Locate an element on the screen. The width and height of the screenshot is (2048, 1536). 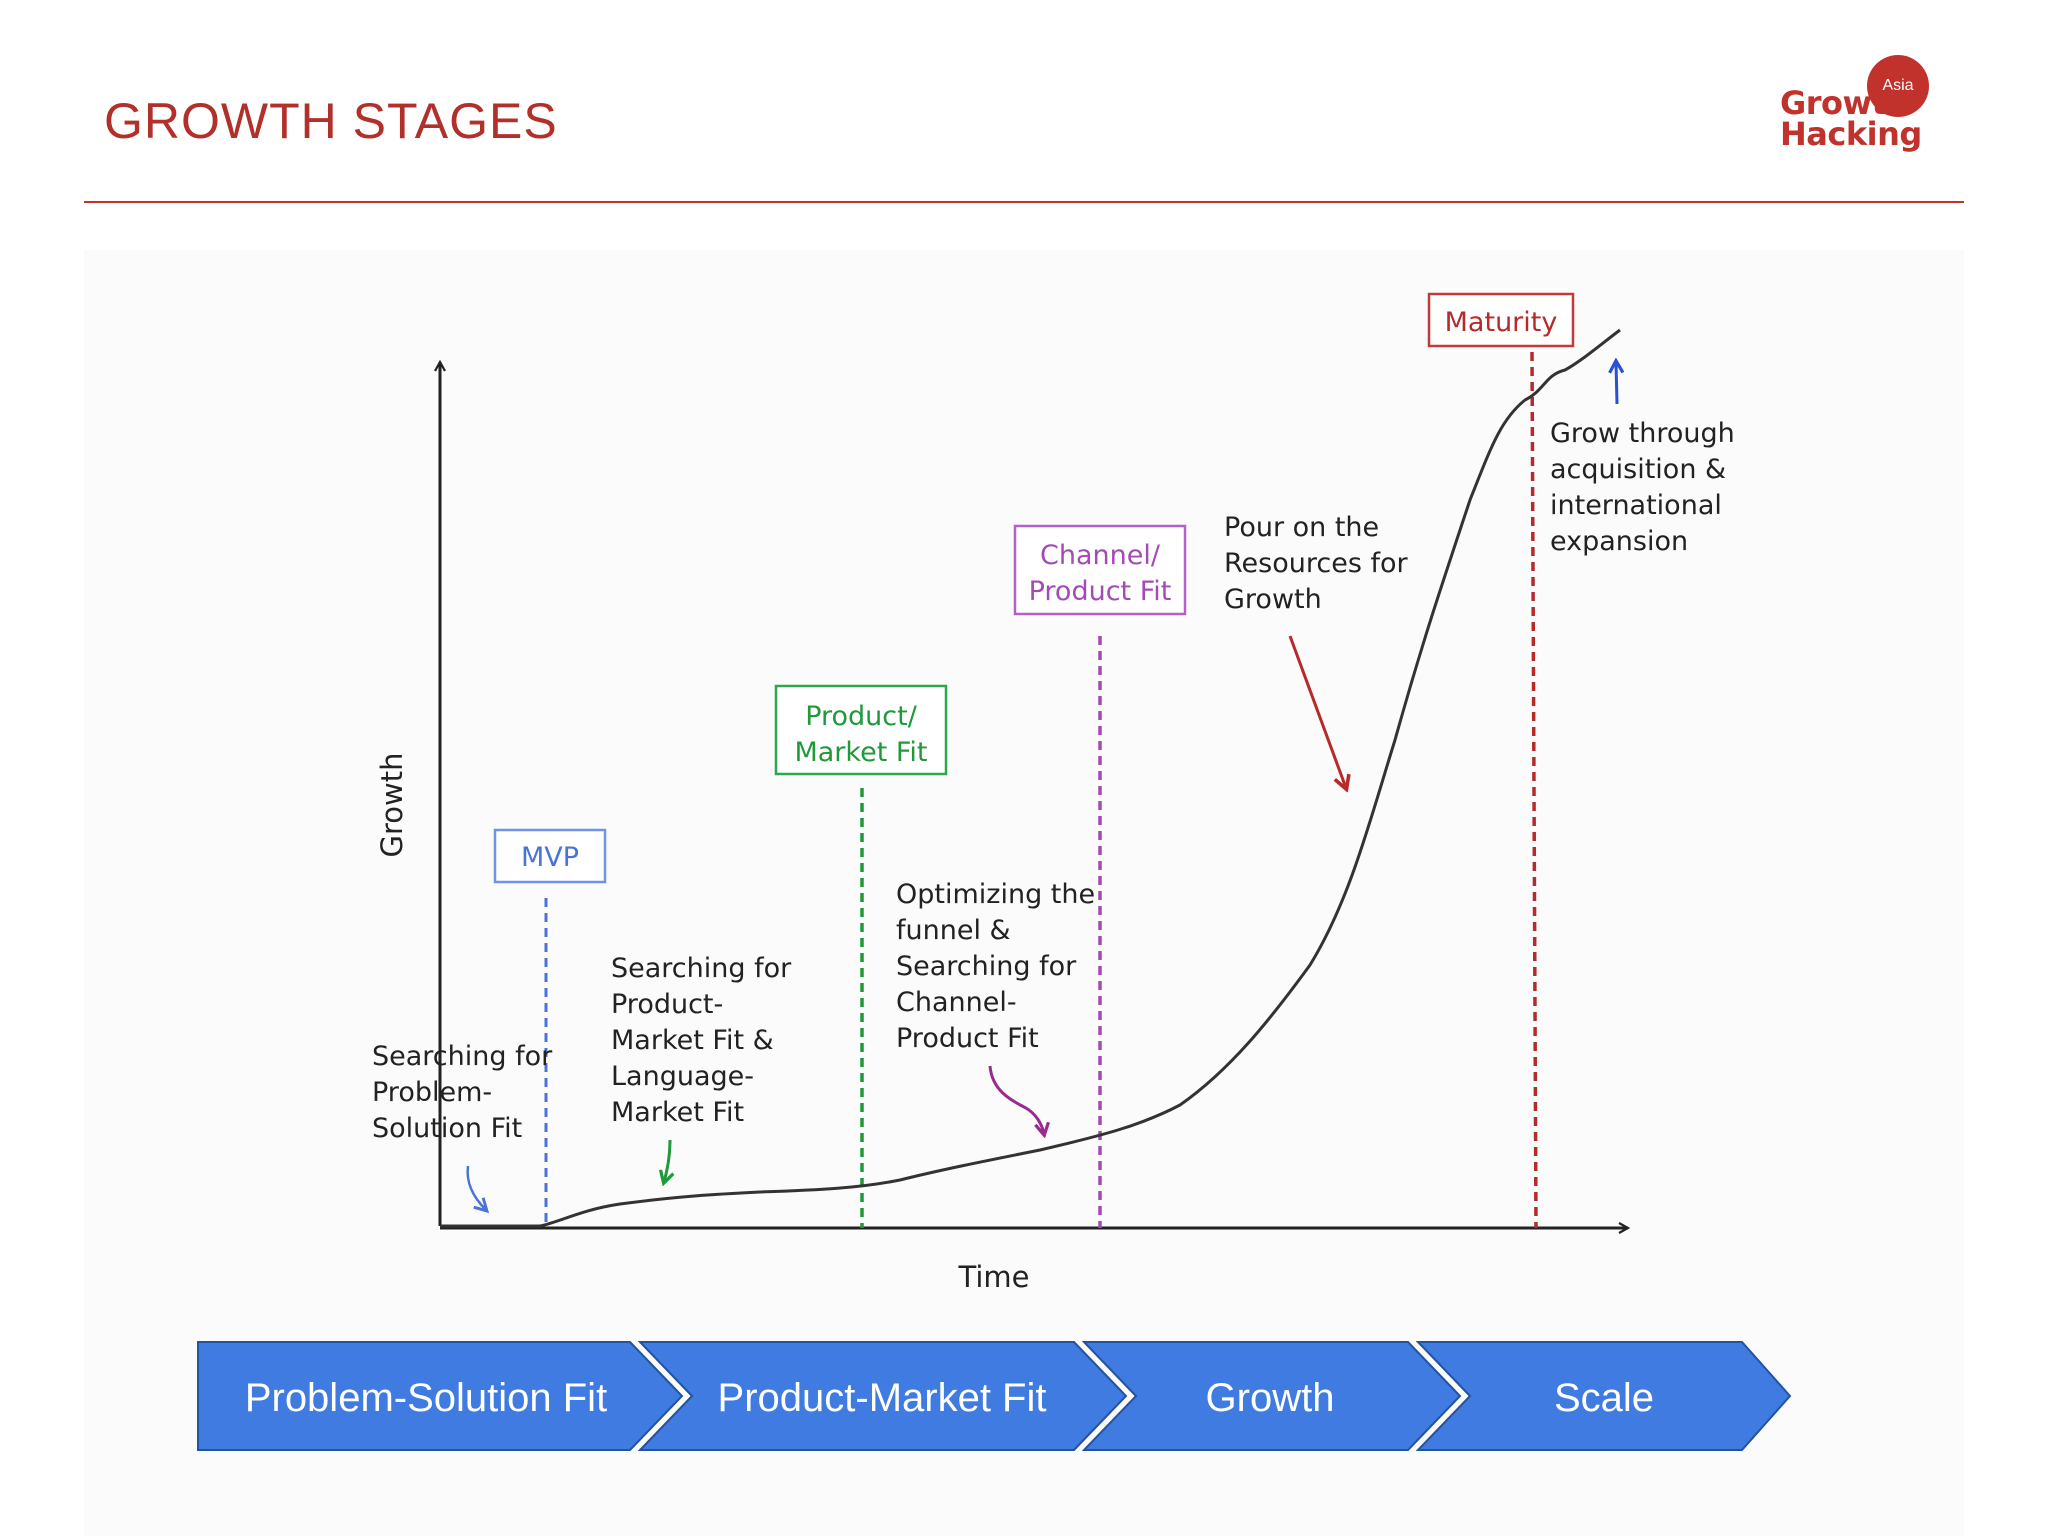
stage-label: Scale is located at coordinates (1604, 1398).